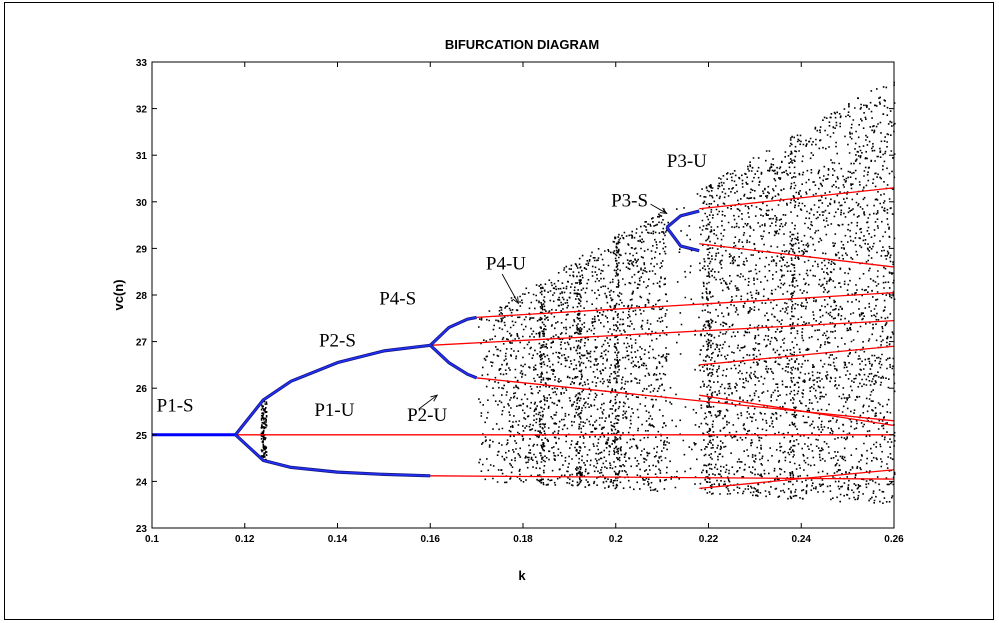 This screenshot has height=623, width=999. Describe the element at coordinates (118, 294) in the screenshot. I see `y-axis-label: vc(n)` at that location.